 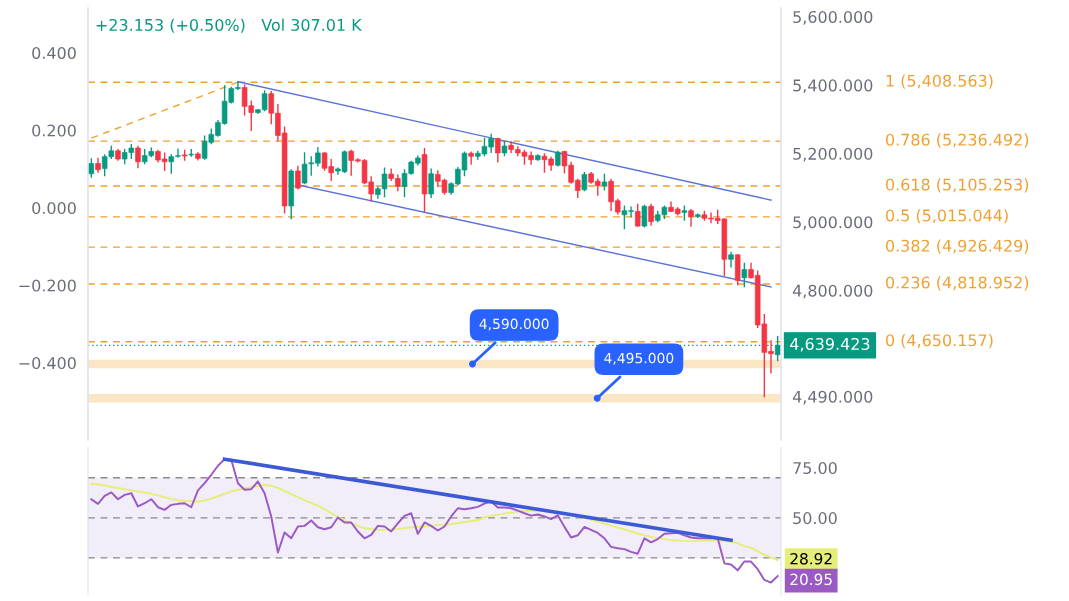 I want to click on ref-line-label: 0.236 (4,818.952), so click(x=957, y=283).